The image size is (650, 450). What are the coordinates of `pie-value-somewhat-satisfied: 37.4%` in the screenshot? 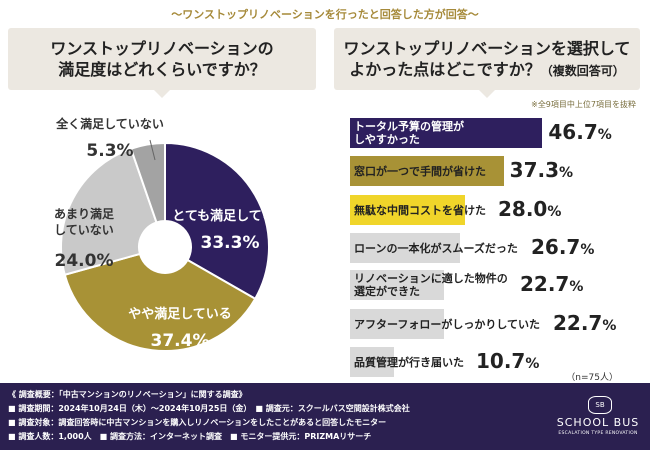 It's located at (180, 341).